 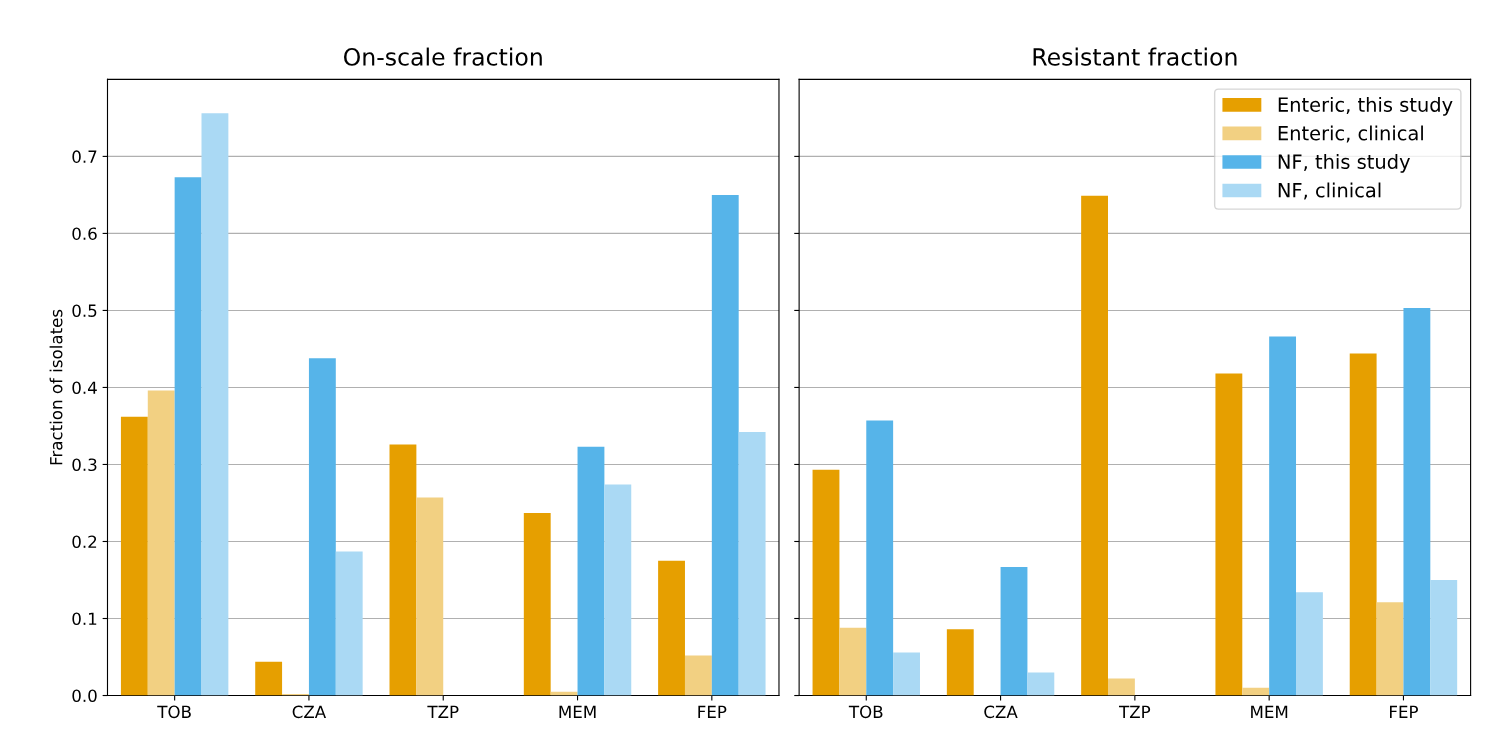 I want to click on legend-label: Enteric, this study, so click(x=1365, y=106).